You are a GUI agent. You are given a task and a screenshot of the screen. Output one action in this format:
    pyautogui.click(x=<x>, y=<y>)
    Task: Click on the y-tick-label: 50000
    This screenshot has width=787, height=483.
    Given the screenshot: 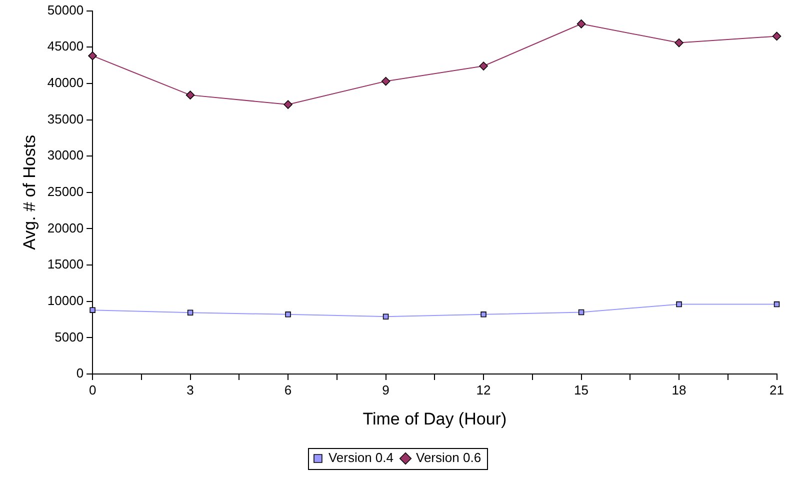 What is the action you would take?
    pyautogui.click(x=65, y=10)
    